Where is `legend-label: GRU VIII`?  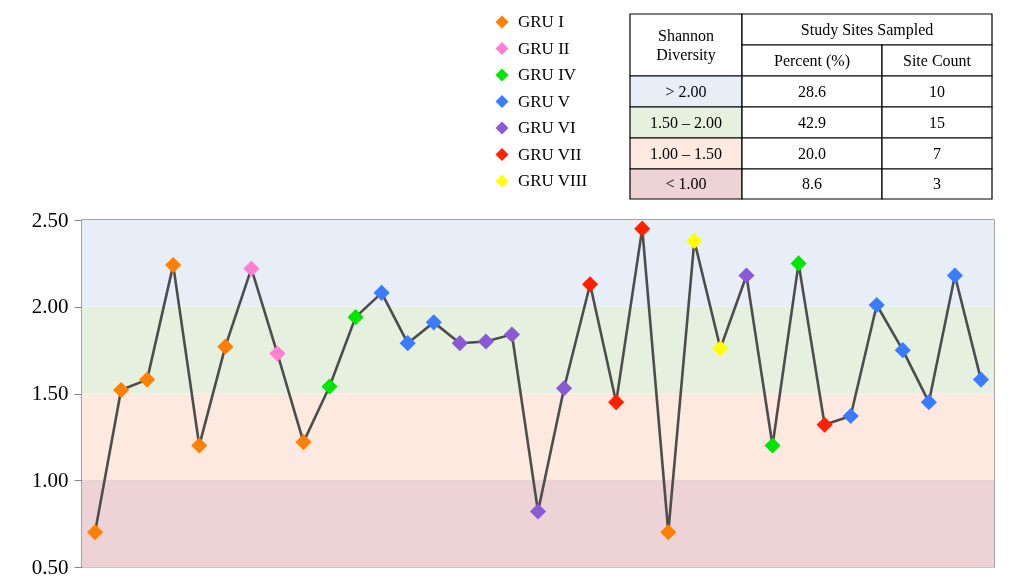
legend-label: GRU VIII is located at coordinates (553, 180).